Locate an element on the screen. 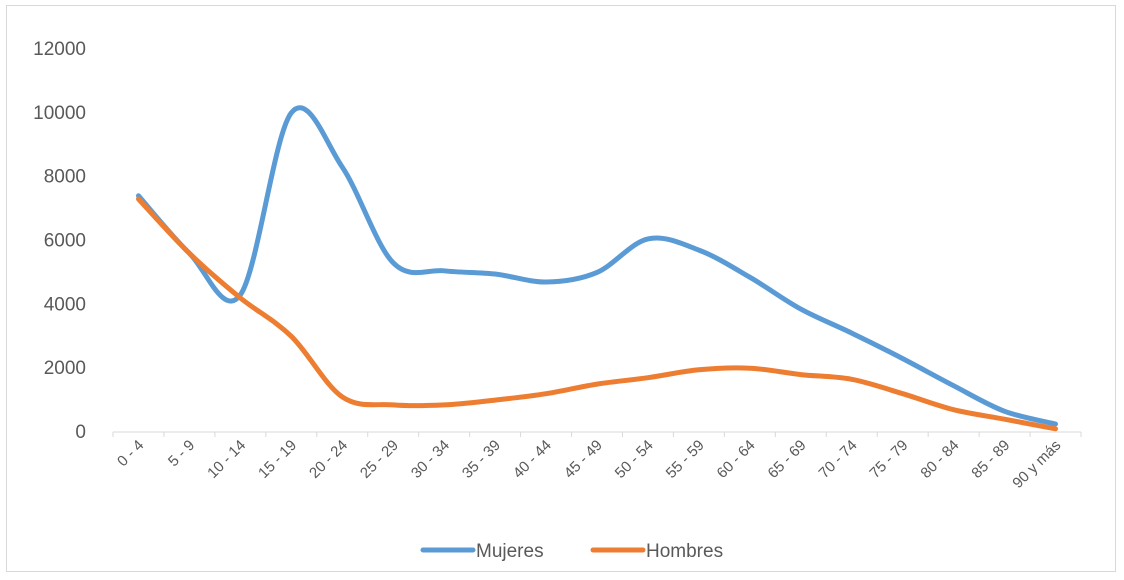 The width and height of the screenshot is (1124, 580). x-tick-label: 50 - 54 is located at coordinates (634, 459).